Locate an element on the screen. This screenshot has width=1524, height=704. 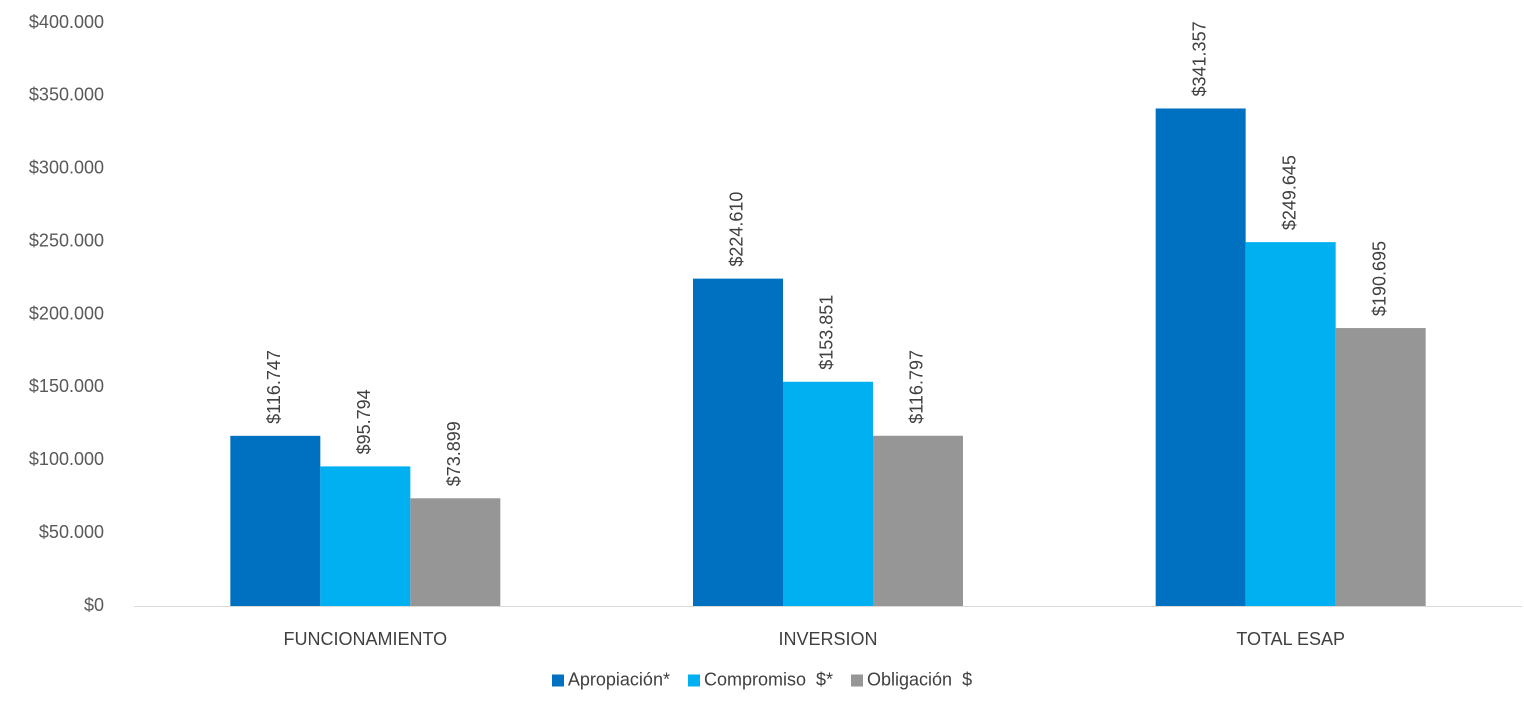
data-label: $73.899 is located at coordinates (454, 453).